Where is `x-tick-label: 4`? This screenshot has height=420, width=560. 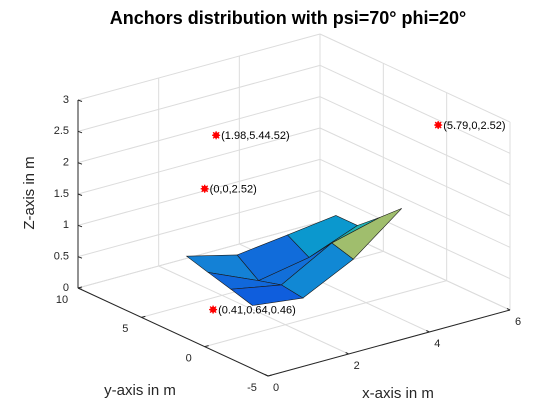 x-tick-label: 4 is located at coordinates (437, 344).